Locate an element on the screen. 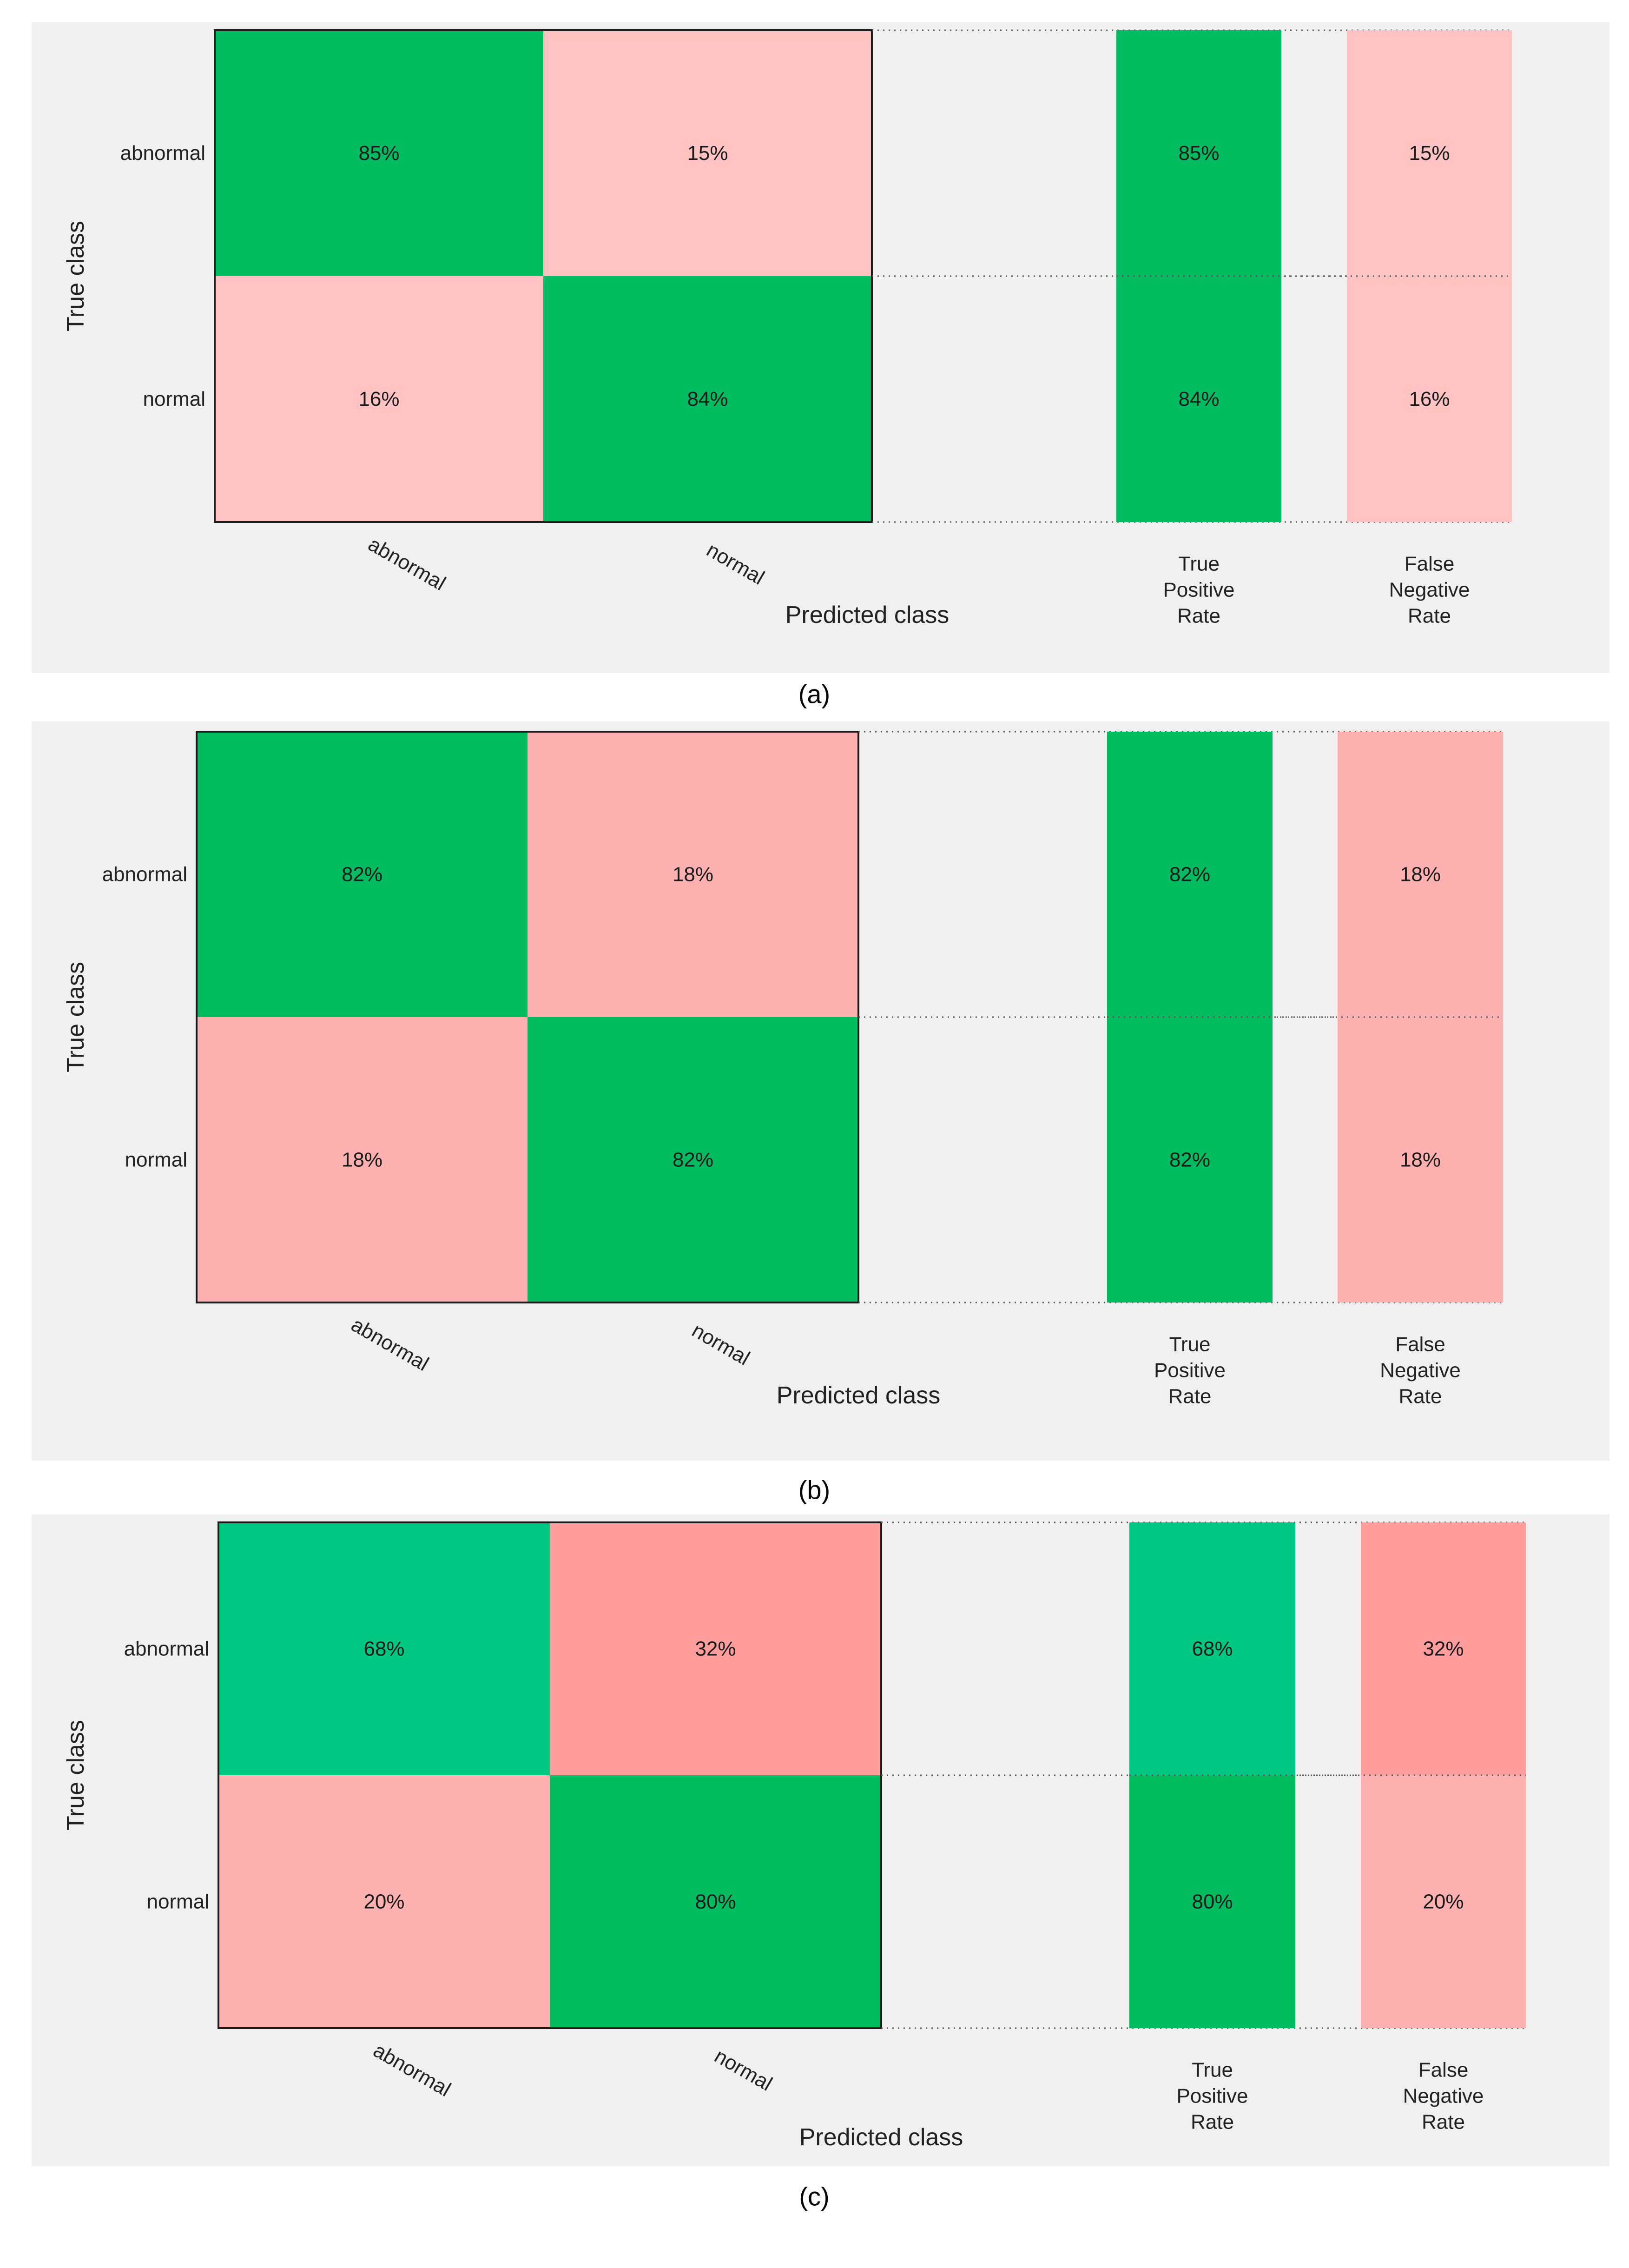  tpr-value: 85% is located at coordinates (1198, 153).